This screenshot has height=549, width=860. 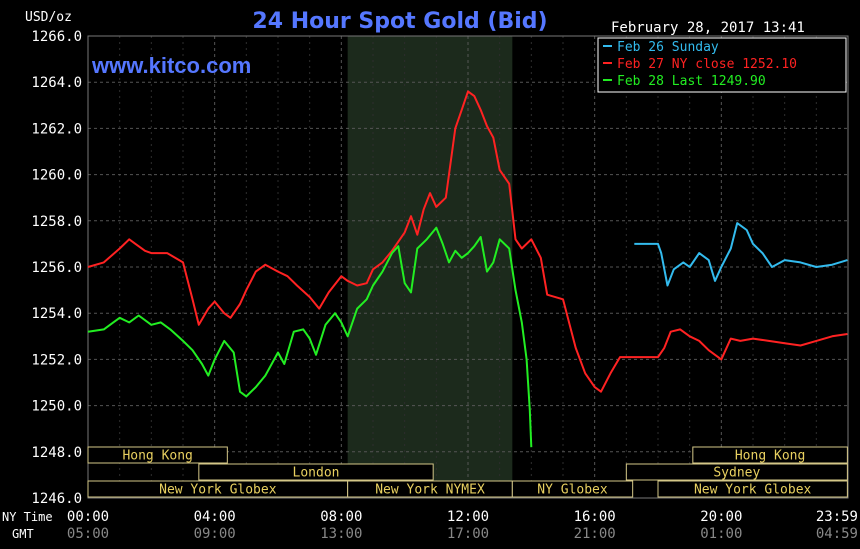 What do you see at coordinates (56, 314) in the screenshot?
I see `y-tick-label: 1254.0` at bounding box center [56, 314].